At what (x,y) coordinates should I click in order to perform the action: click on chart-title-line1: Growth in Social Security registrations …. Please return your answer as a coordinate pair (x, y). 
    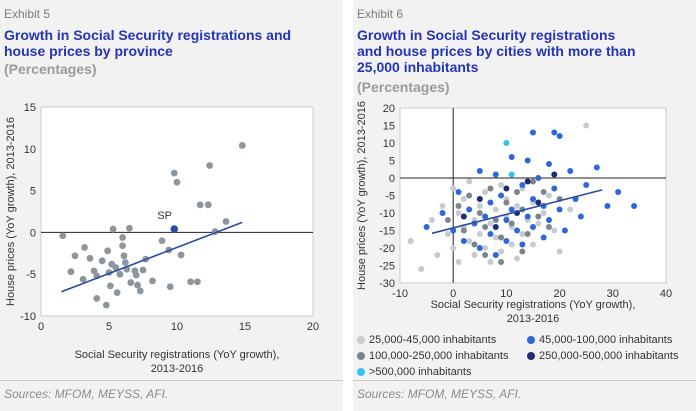
    Looking at the image, I should click on (148, 35).